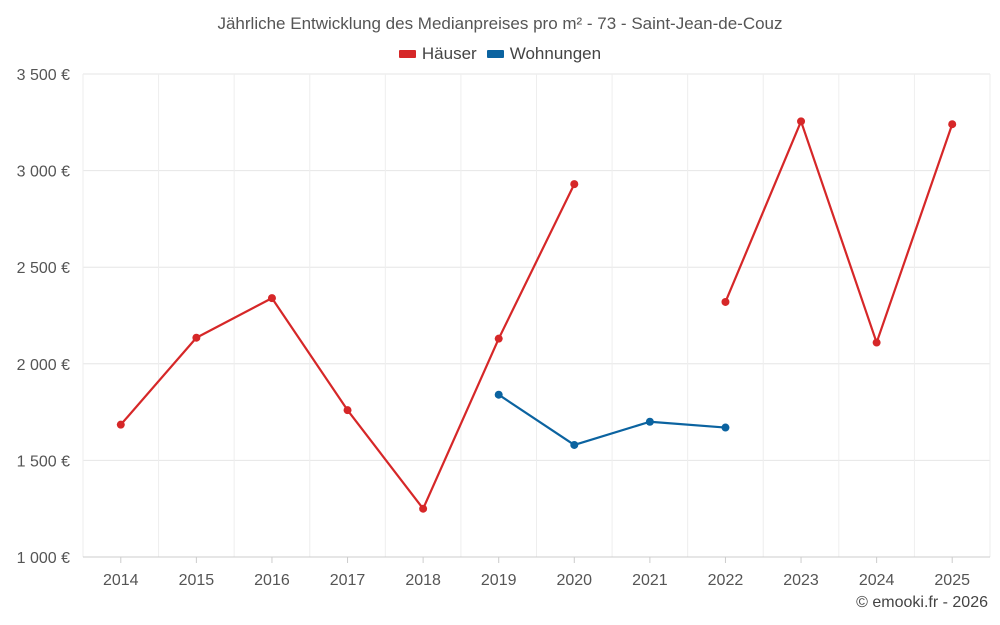  What do you see at coordinates (499, 580) in the screenshot?
I see `x-tick-label: 2019` at bounding box center [499, 580].